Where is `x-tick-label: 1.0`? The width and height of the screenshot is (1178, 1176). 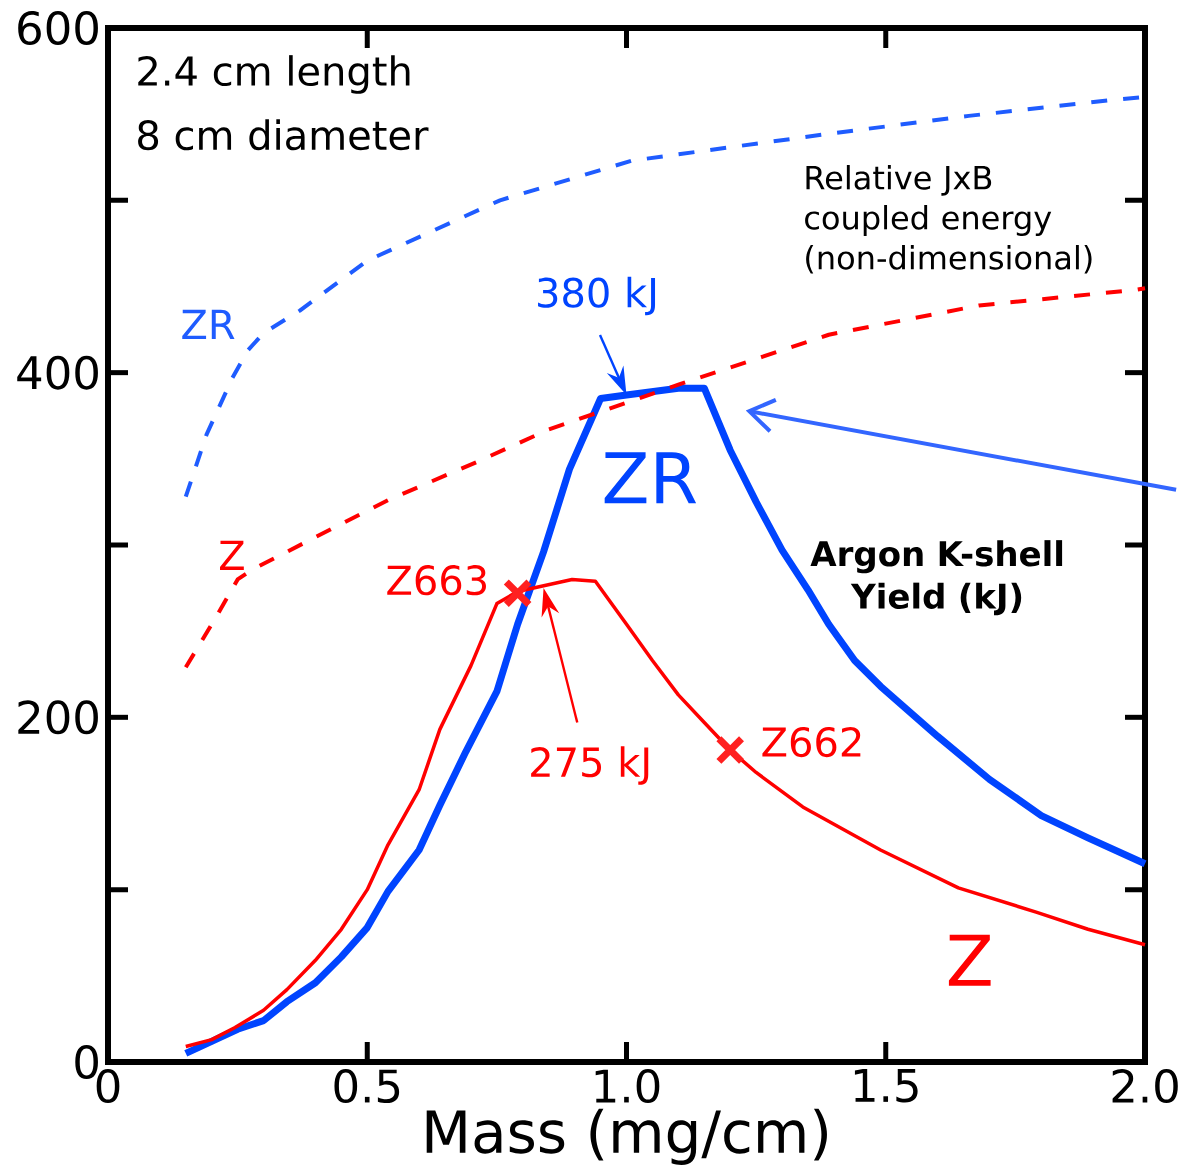 x-tick-label: 1.0 is located at coordinates (627, 1086).